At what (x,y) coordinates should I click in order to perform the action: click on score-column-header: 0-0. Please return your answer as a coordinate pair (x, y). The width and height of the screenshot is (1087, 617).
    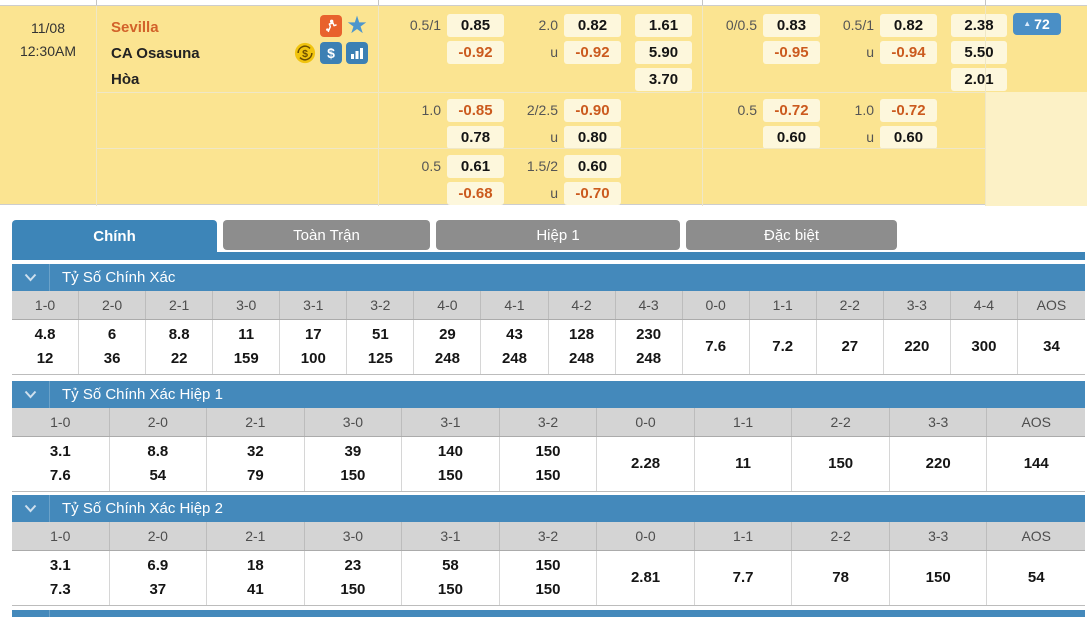
    Looking at the image, I should click on (646, 422).